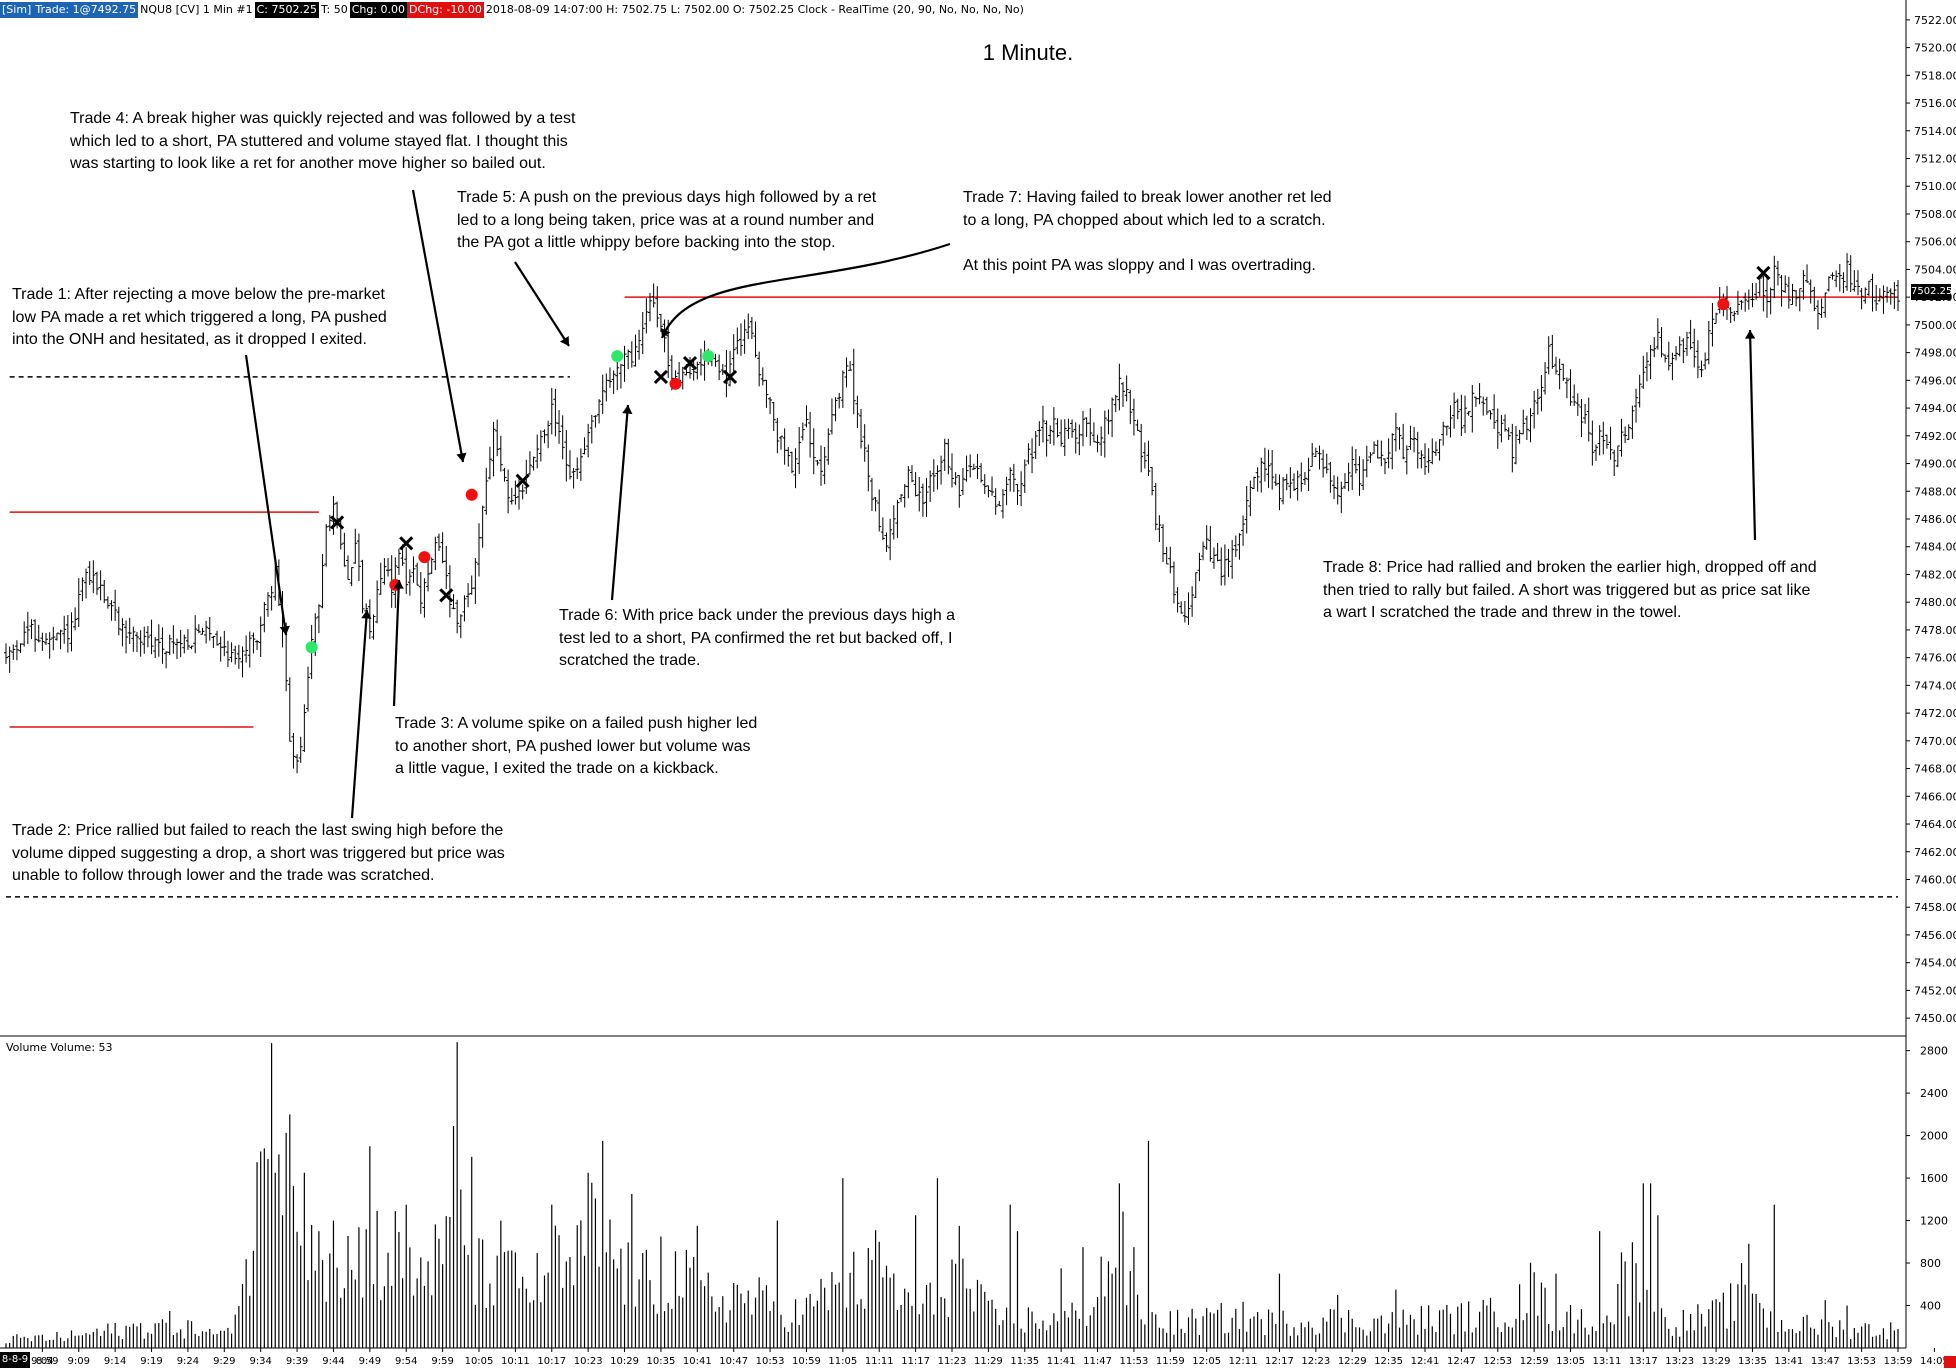 Image resolution: width=1956 pixels, height=1370 pixels. I want to click on time-tick-label: 12:59, so click(1534, 1361).